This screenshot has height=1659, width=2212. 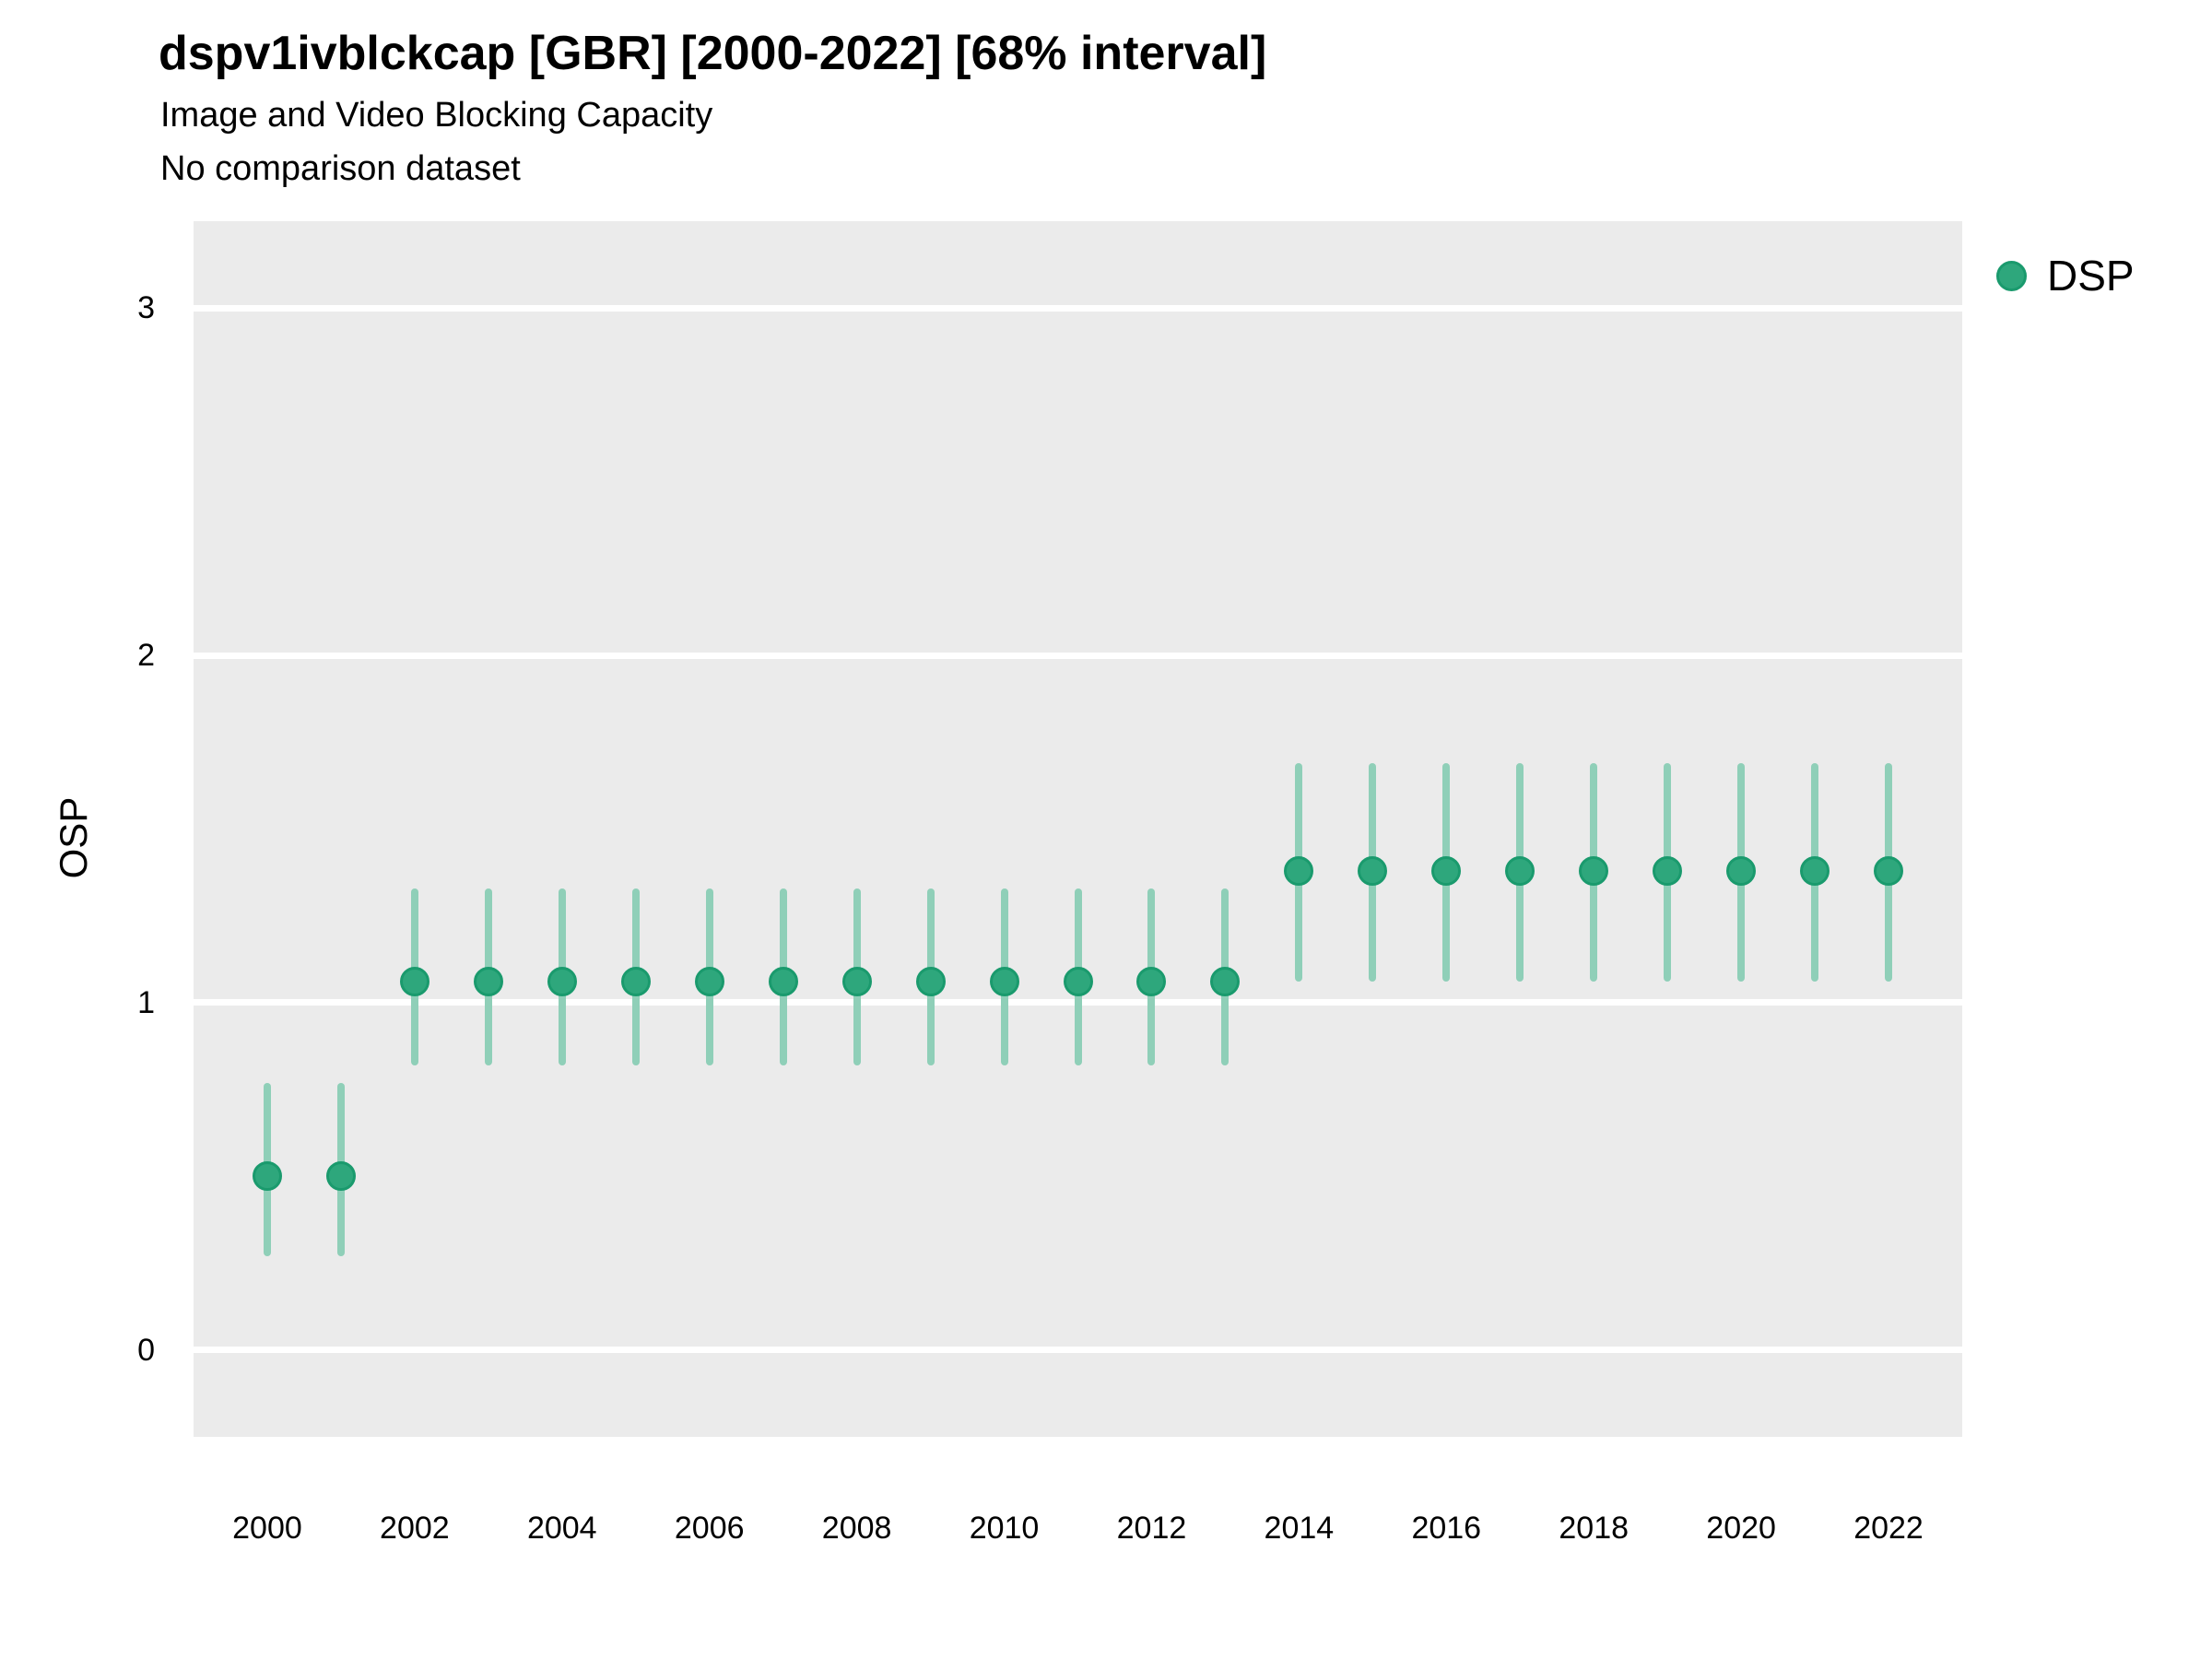 What do you see at coordinates (340, 168) in the screenshot?
I see `comparison-note: No comparison dataset` at bounding box center [340, 168].